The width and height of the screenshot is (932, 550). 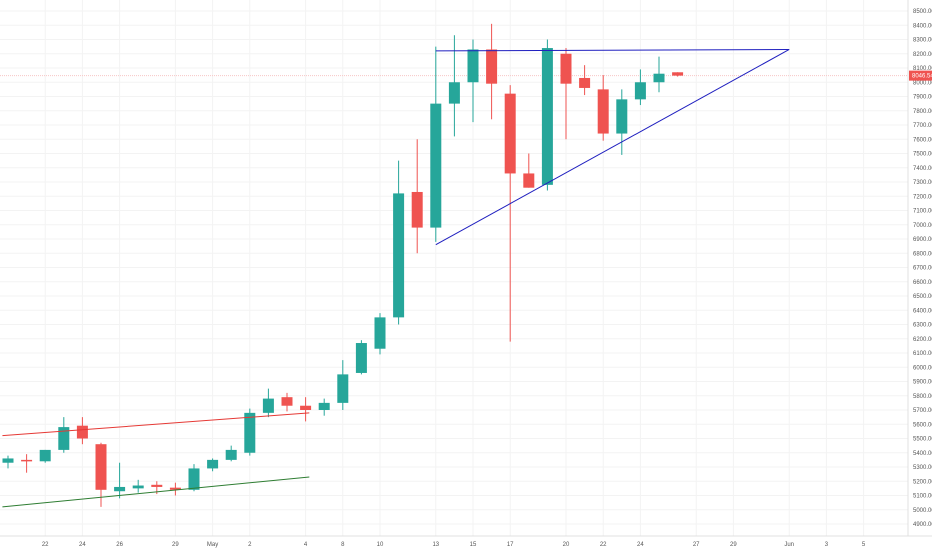 What do you see at coordinates (306, 545) in the screenshot?
I see `x-tick-label: 4` at bounding box center [306, 545].